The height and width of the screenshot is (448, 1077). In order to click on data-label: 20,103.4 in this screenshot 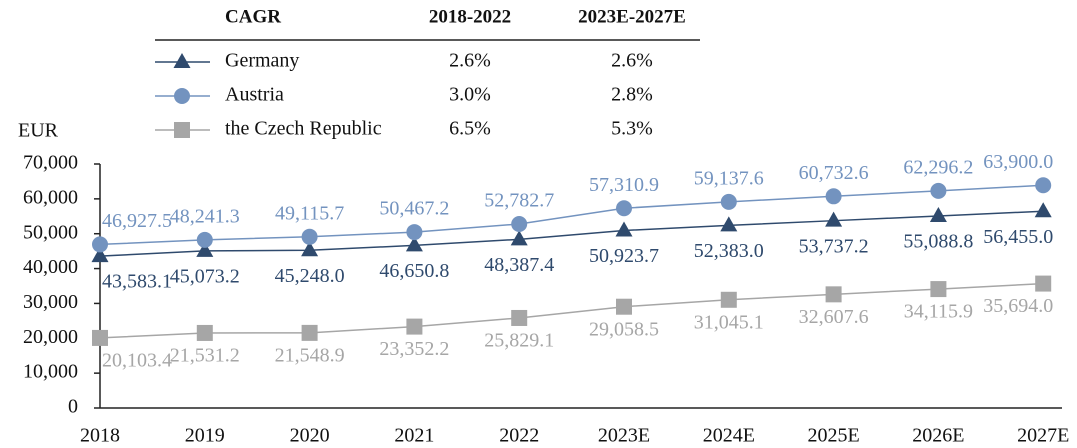, I will do `click(137, 361)`.